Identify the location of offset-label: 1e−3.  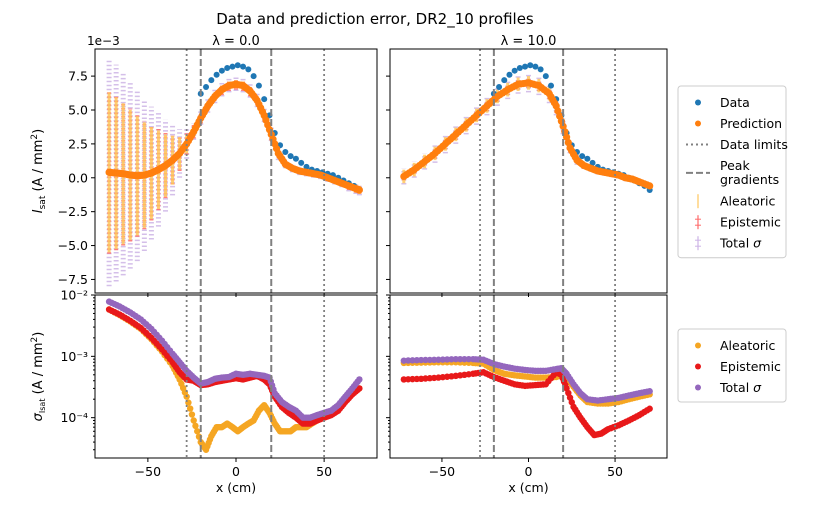
(103, 41).